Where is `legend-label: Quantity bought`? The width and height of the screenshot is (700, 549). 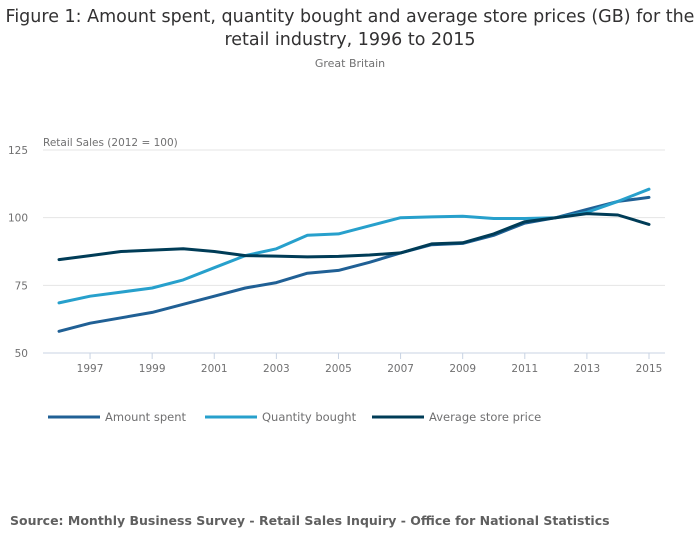
legend-label: Quantity bought is located at coordinates (309, 417).